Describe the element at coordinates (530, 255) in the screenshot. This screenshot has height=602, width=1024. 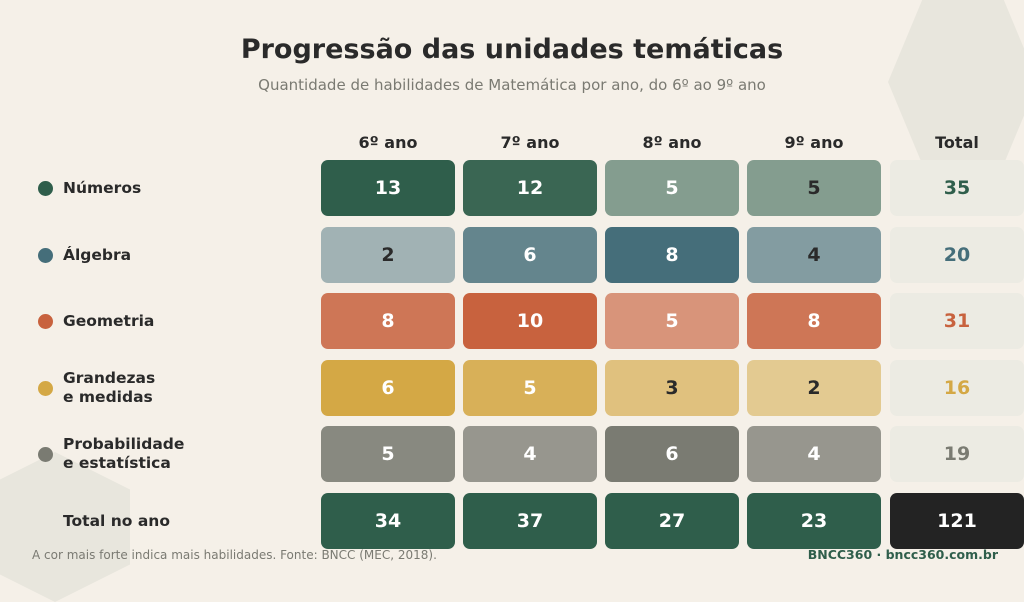
I see `heatmap-cell-algebra-7: 6` at that location.